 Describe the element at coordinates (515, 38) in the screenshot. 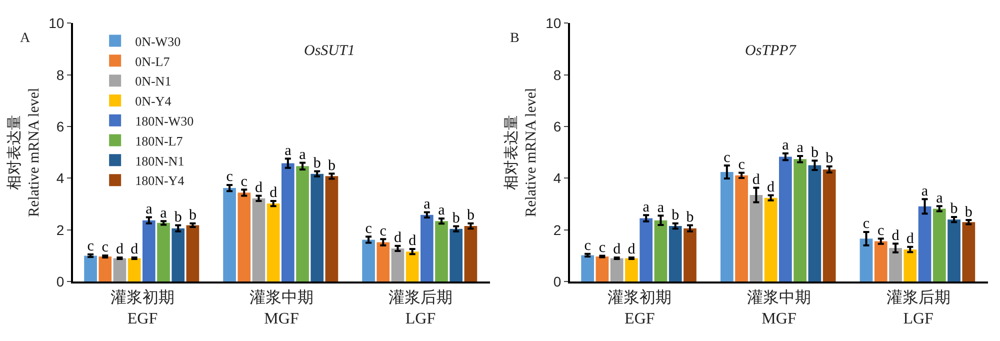

I see `text: B` at that location.